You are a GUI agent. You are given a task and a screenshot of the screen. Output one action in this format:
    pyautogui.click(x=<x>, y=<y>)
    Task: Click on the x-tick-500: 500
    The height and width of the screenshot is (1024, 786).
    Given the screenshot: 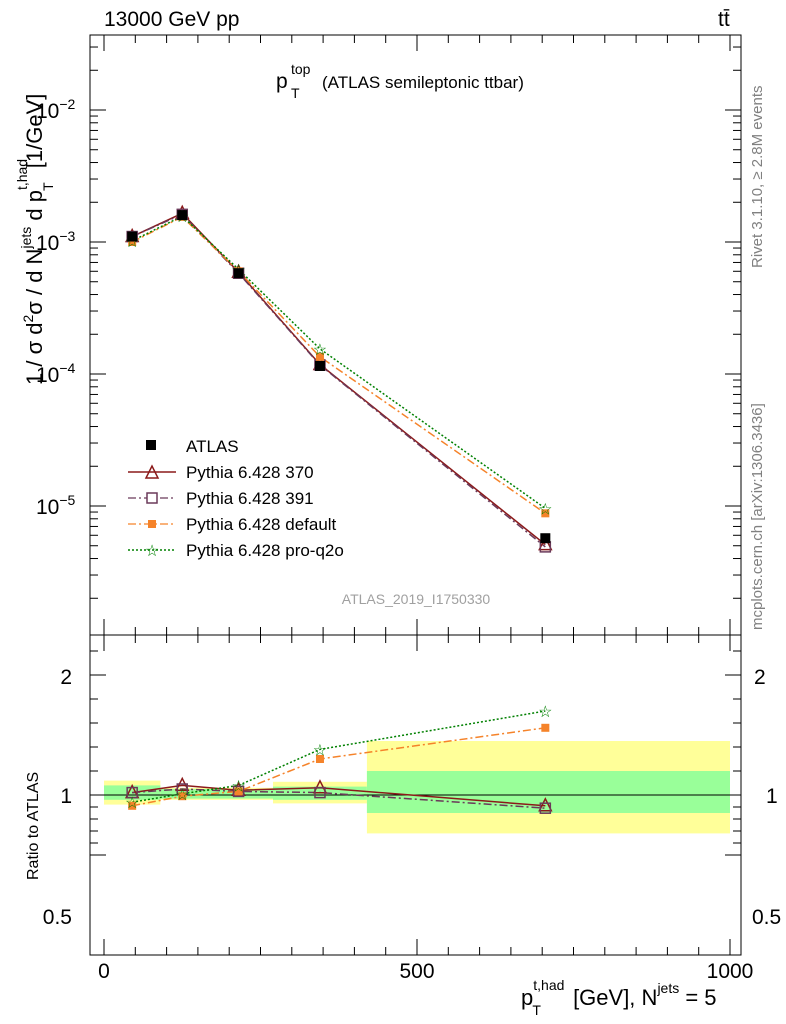 What is the action you would take?
    pyautogui.click(x=416, y=971)
    